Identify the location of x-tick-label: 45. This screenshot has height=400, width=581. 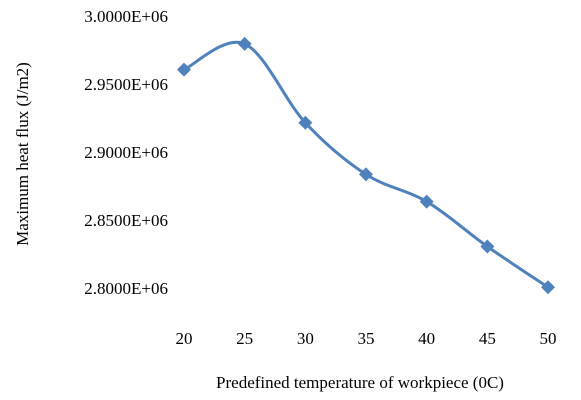
(487, 338).